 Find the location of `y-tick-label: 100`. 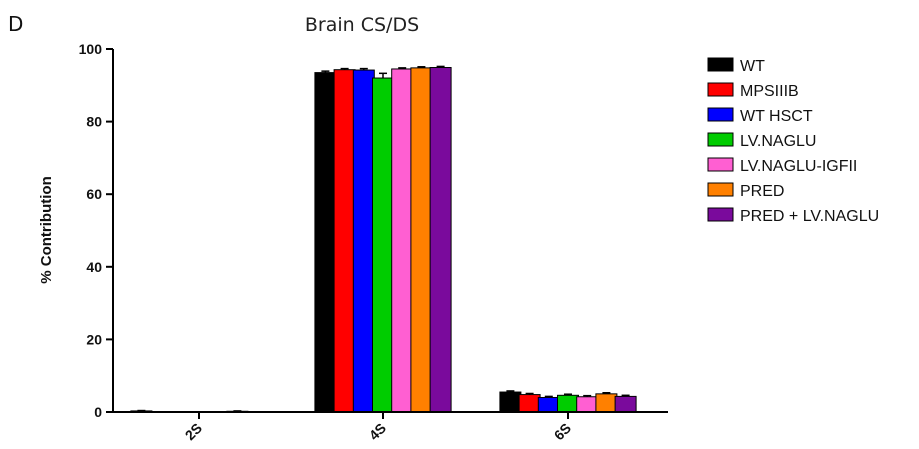

y-tick-label: 100 is located at coordinates (91, 49).